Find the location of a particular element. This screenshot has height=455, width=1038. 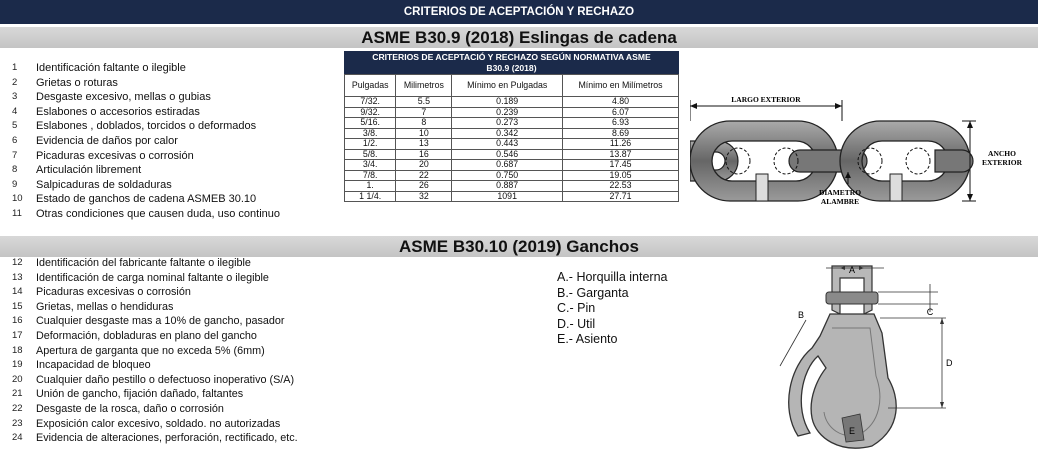

table-cell: 22 is located at coordinates (424, 175).